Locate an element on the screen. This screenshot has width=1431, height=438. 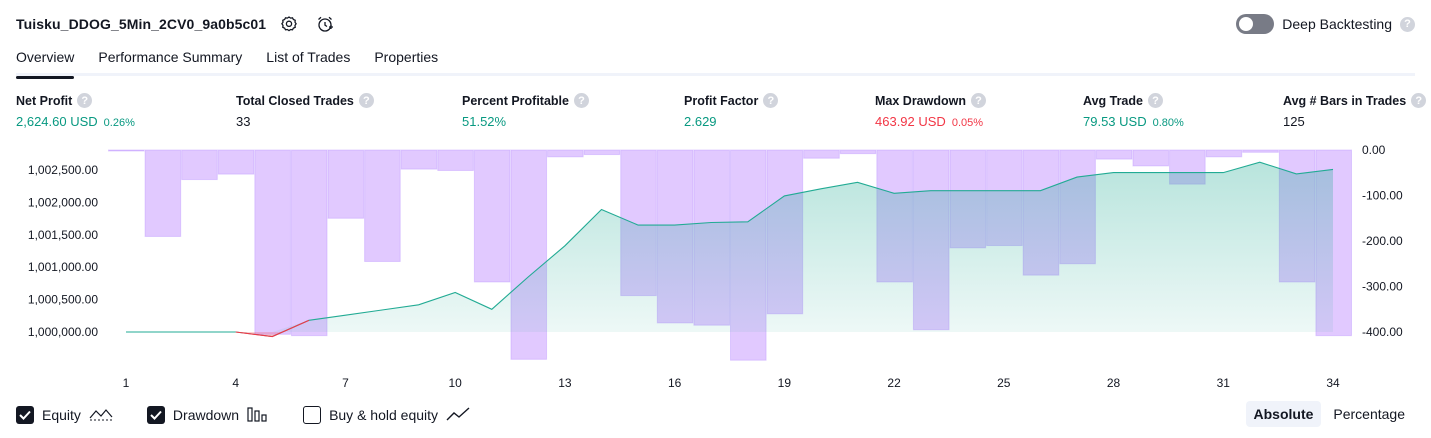
help-icon: ? is located at coordinates (1407, 24).